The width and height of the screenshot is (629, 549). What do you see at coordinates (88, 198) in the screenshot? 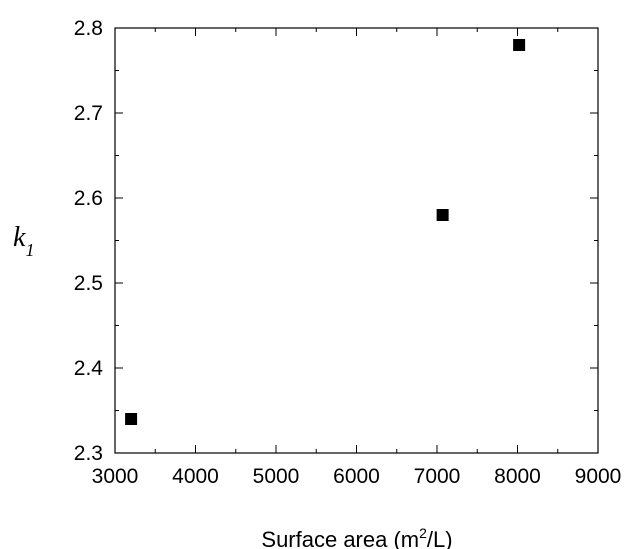
I see `y-tick-label: 2.6` at bounding box center [88, 198].